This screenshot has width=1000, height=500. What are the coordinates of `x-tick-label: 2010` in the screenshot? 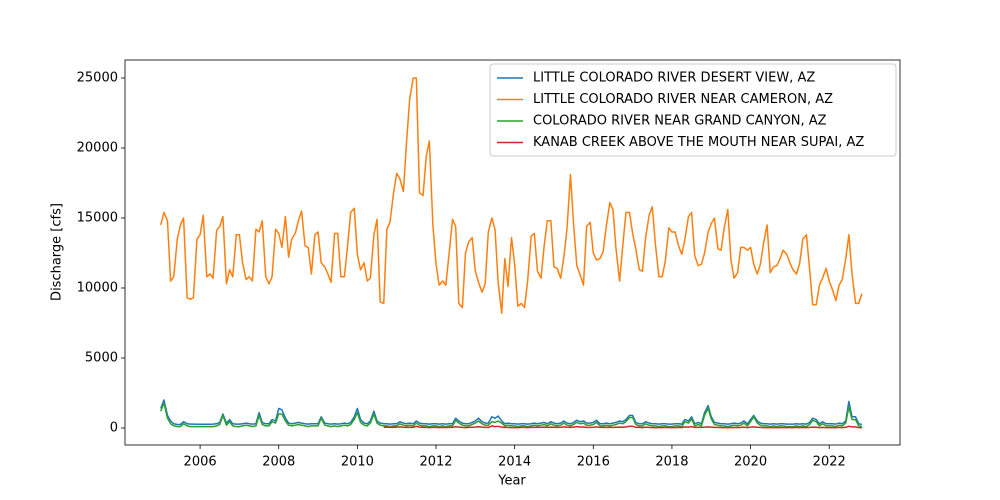 It's located at (357, 462).